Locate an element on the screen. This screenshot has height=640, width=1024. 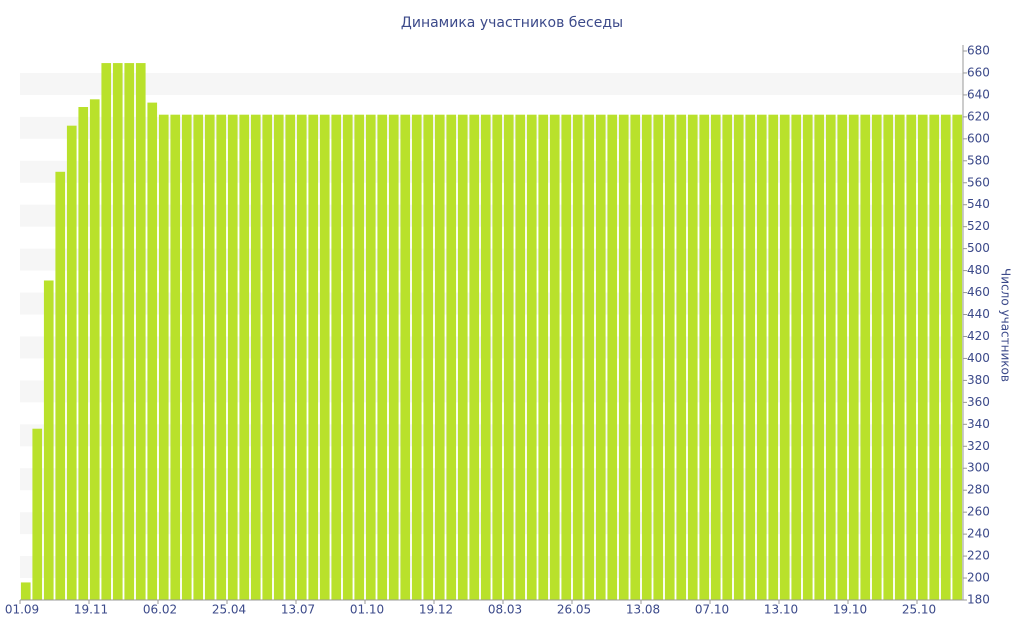
y-tick-label: 360 is located at coordinates (978, 402).